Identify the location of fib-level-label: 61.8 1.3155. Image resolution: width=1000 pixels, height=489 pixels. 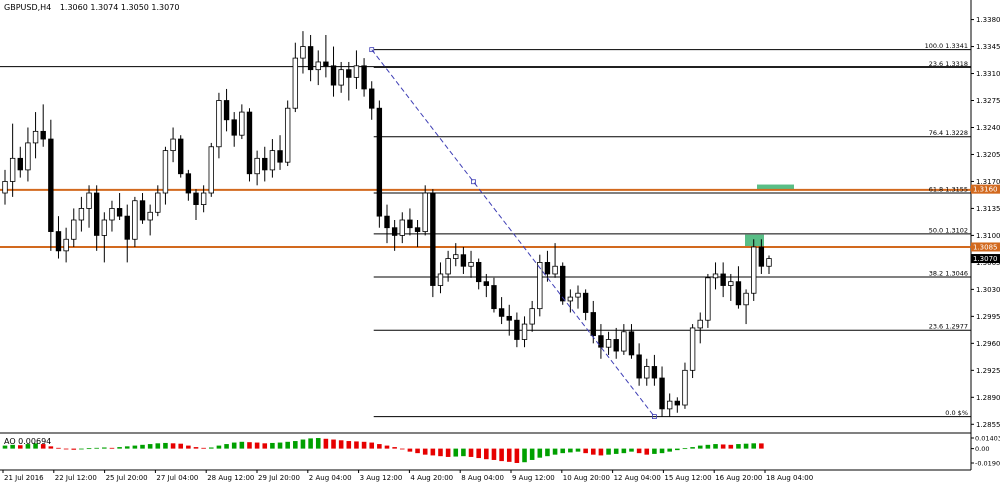
(948, 190).